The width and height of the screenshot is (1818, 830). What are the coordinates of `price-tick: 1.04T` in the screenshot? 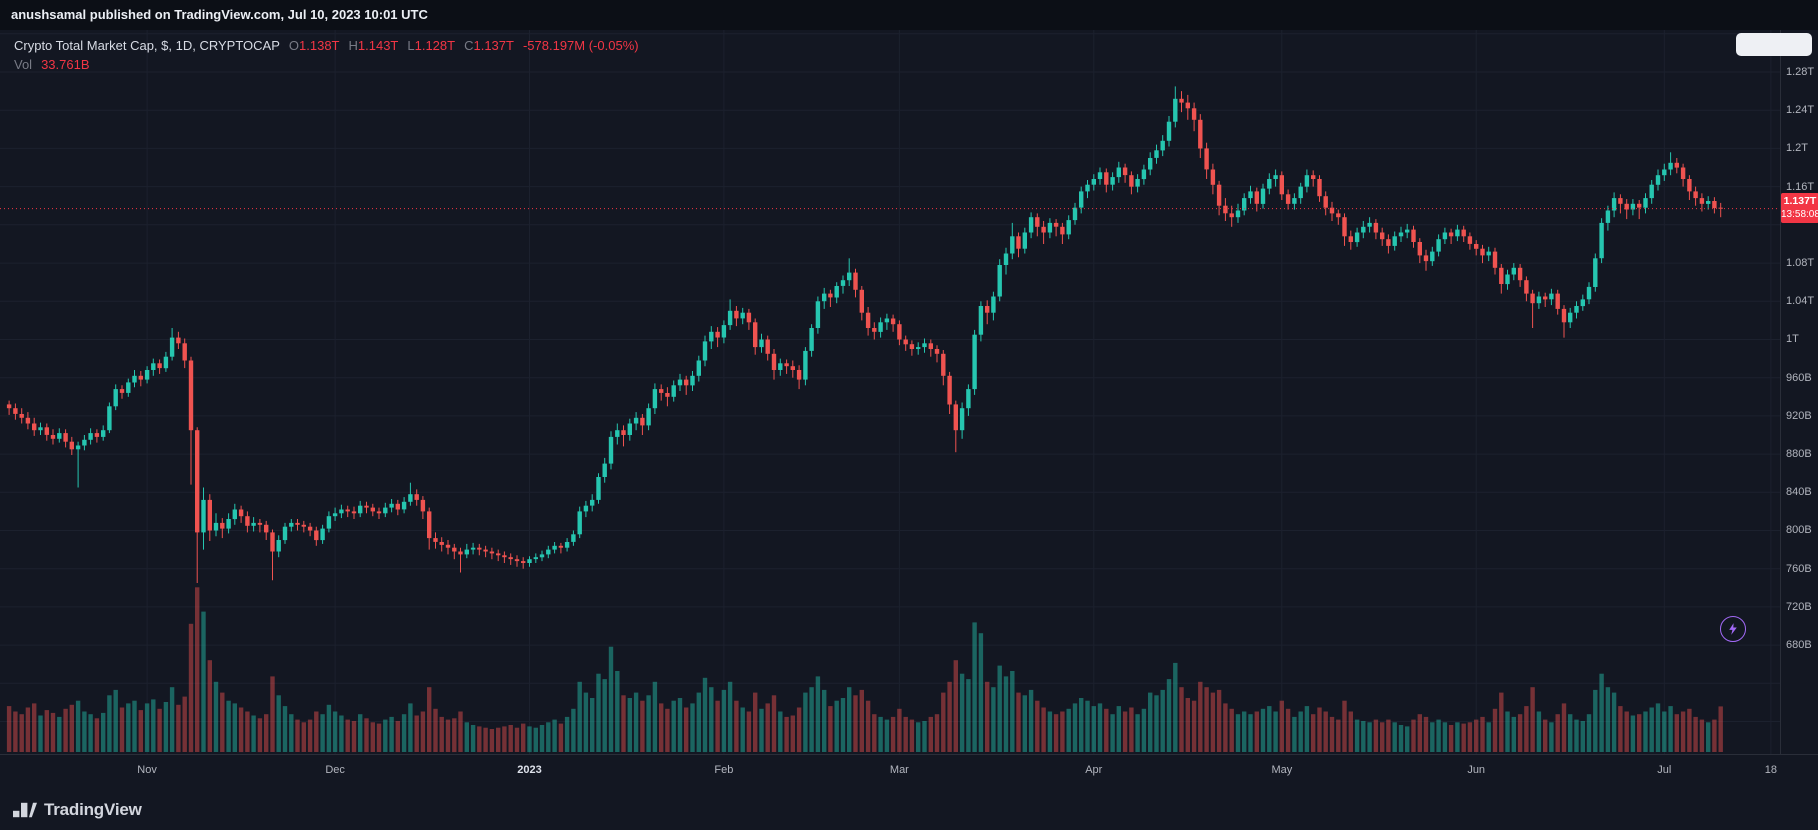 It's located at (1800, 301).